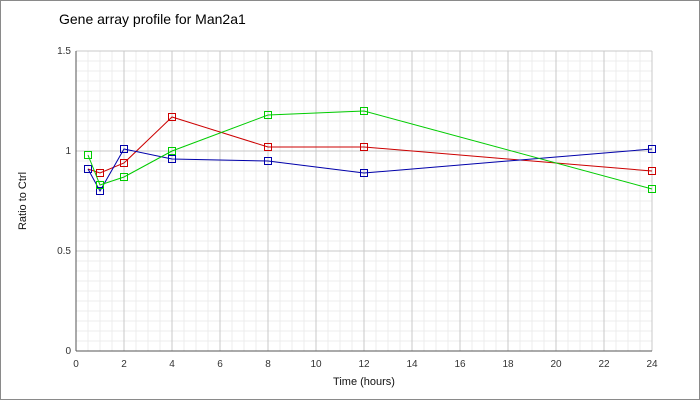 The width and height of the screenshot is (700, 400). Describe the element at coordinates (508, 364) in the screenshot. I see `x-tick-label: 18` at that location.